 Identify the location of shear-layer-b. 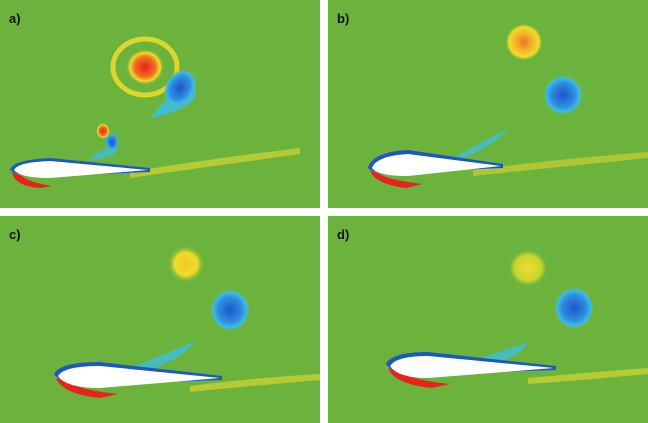
(478, 145).